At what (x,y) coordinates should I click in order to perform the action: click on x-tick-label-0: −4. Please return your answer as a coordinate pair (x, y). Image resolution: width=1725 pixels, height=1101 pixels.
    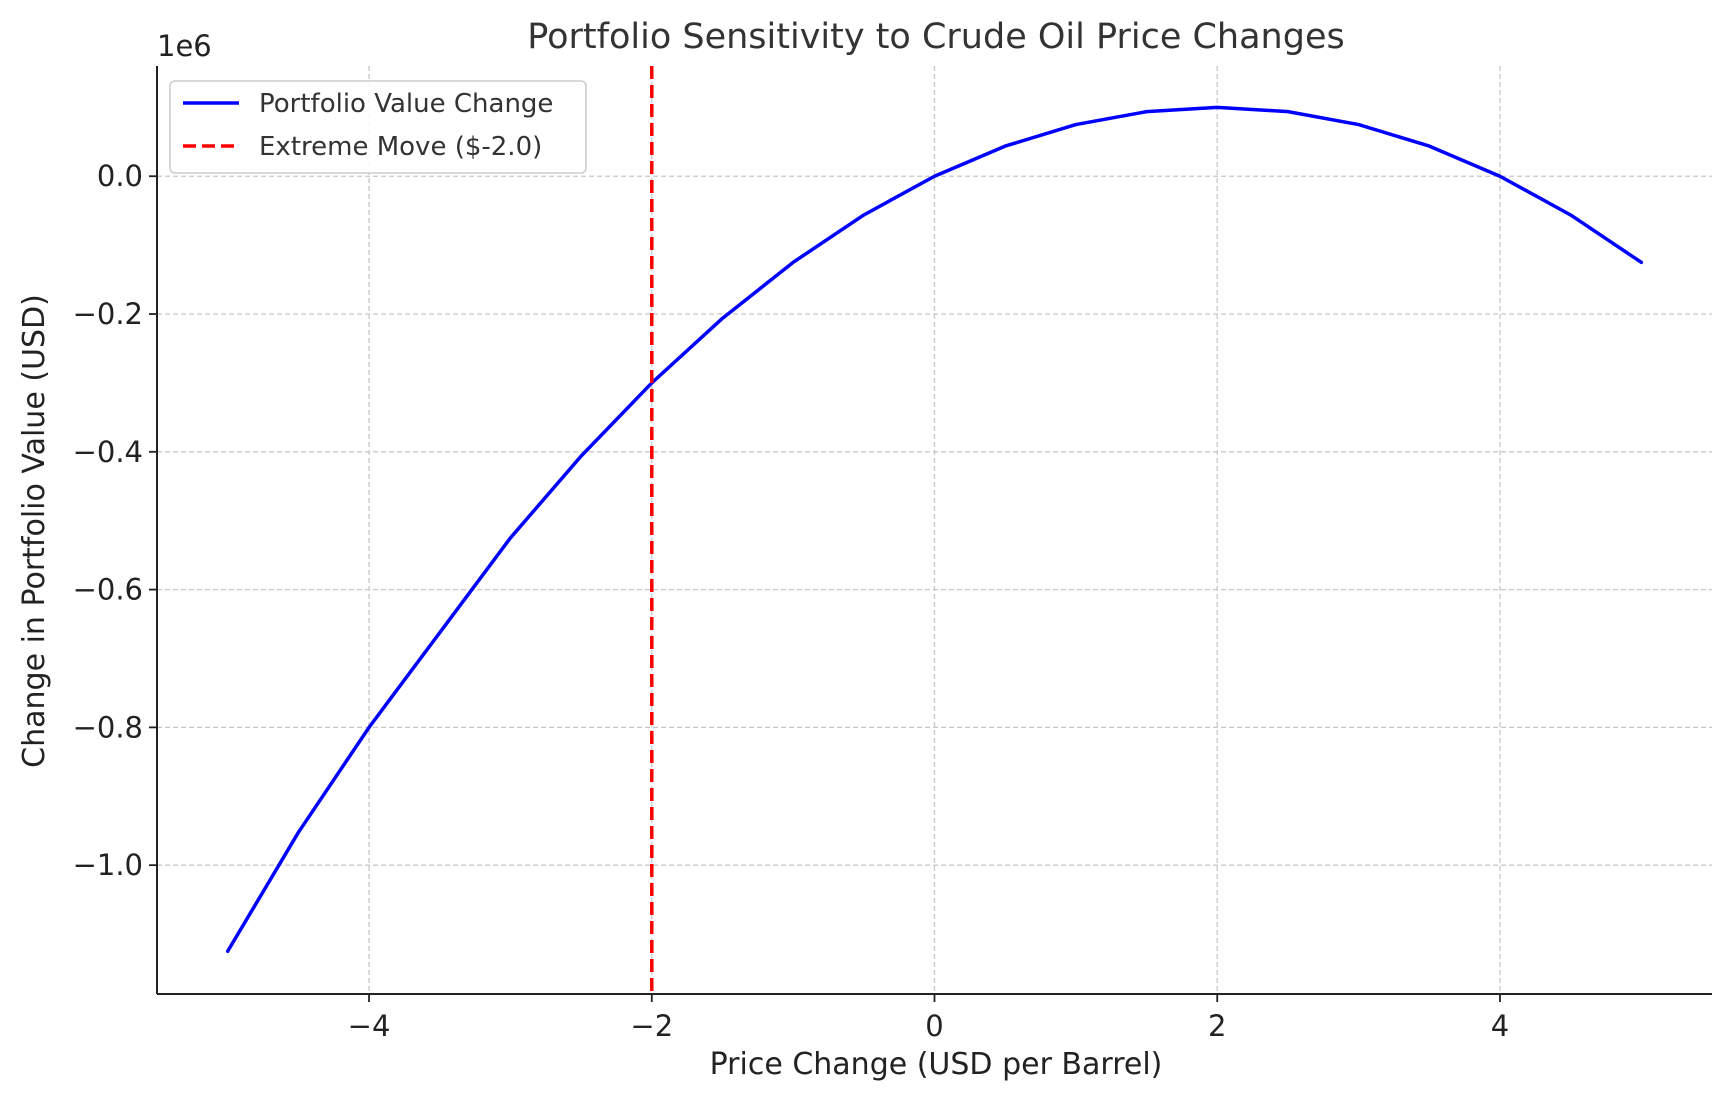
    Looking at the image, I should click on (369, 1026).